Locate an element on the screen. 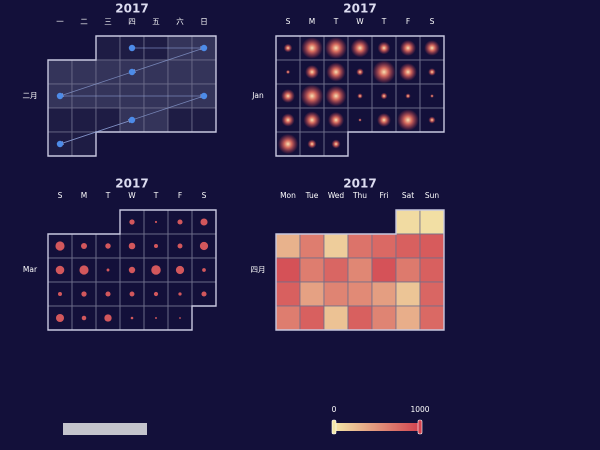 The height and width of the screenshot is (450, 600). day-of-week-label: 一 is located at coordinates (60, 21).